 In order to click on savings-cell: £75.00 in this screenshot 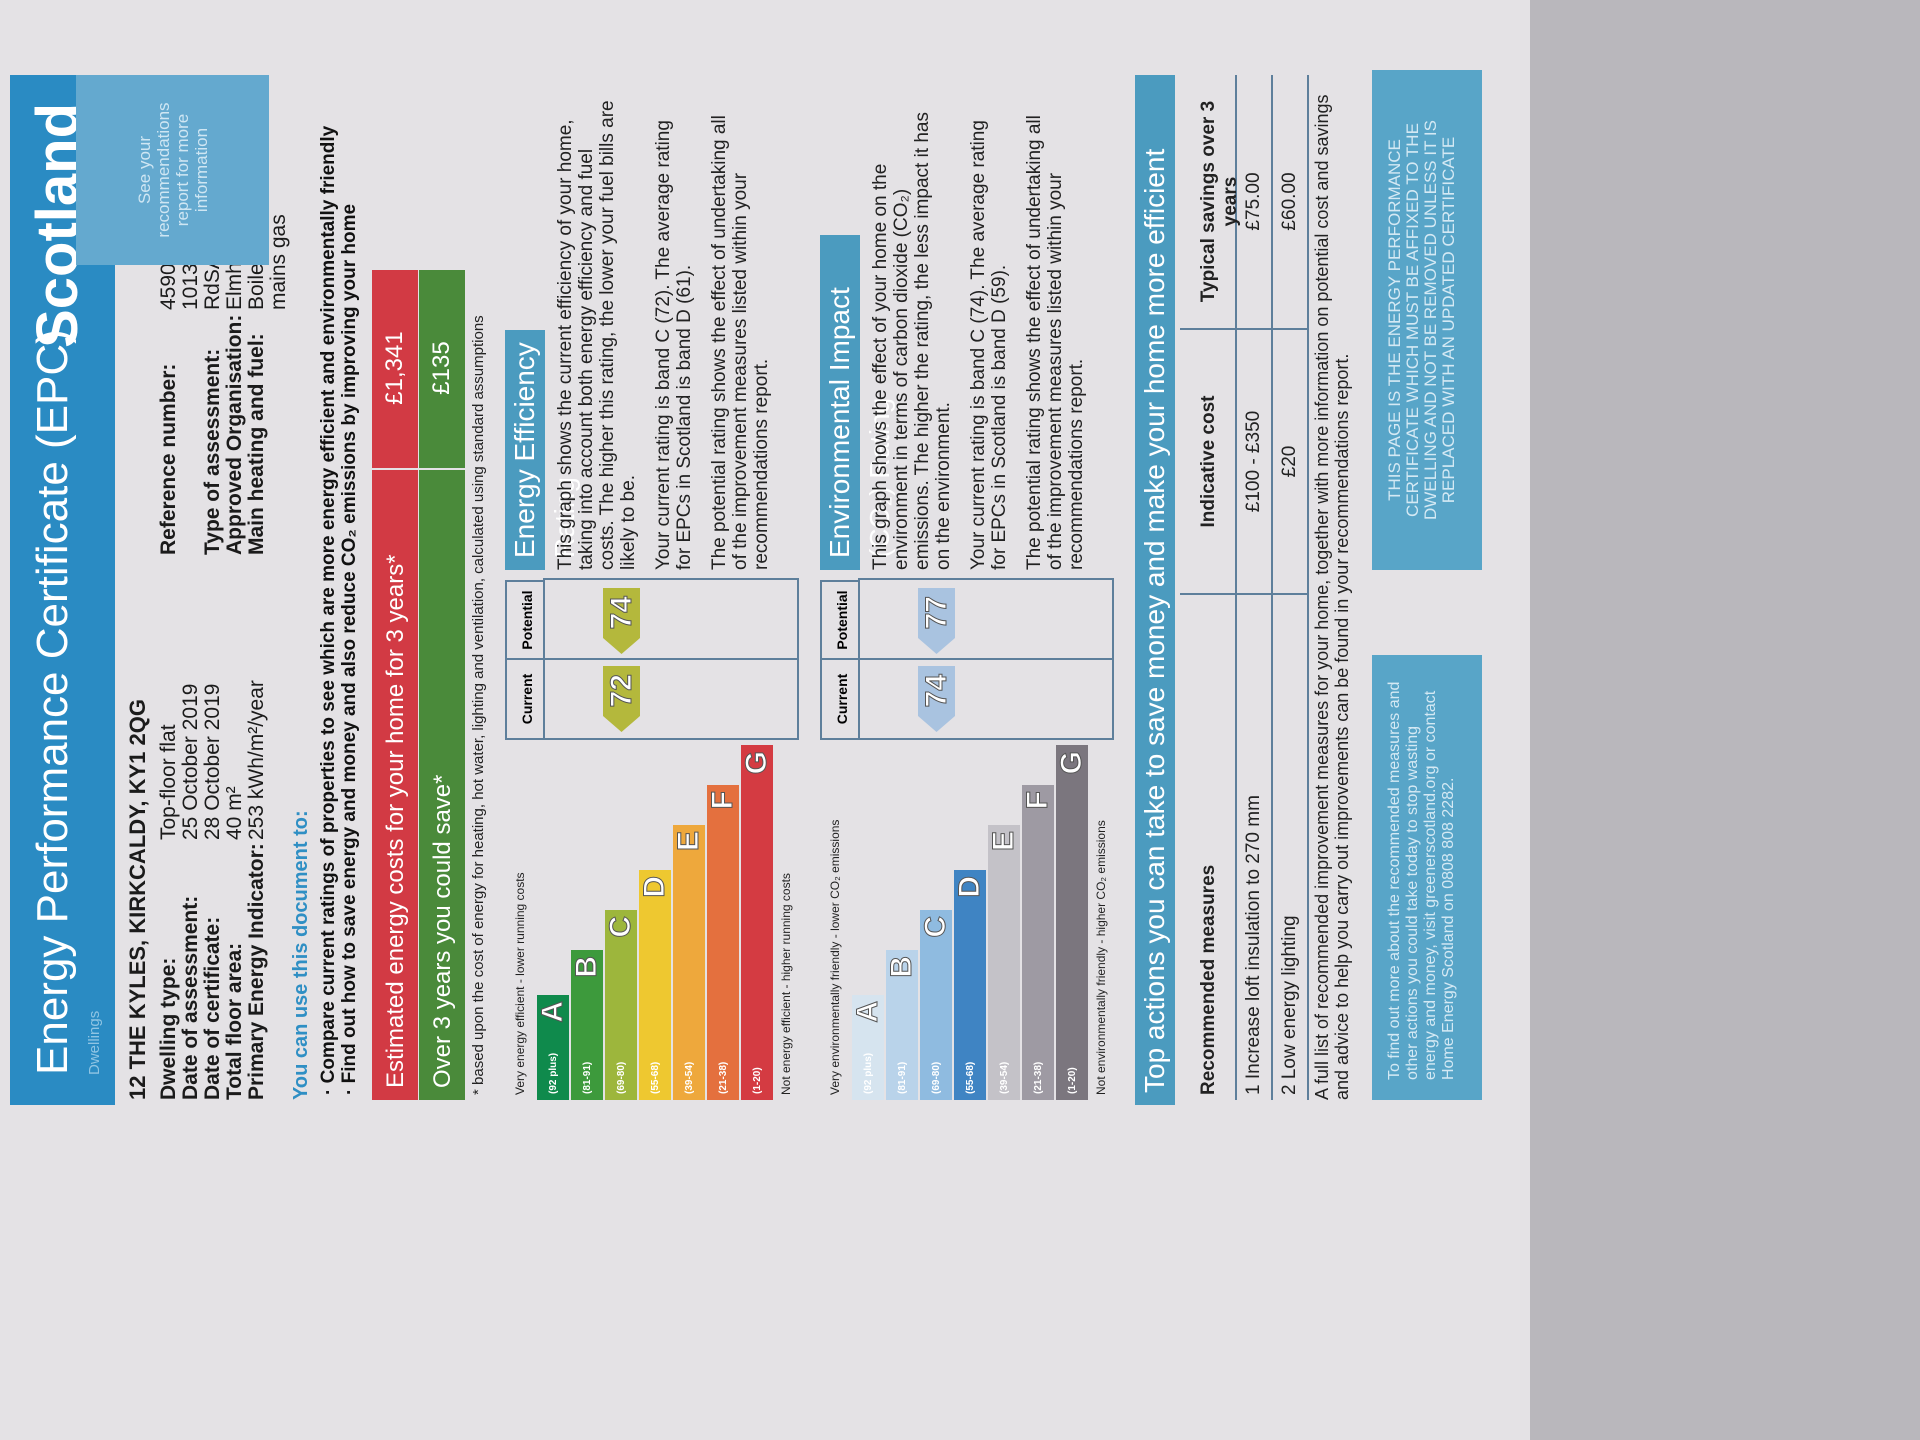, I will do `click(1254, 202)`.